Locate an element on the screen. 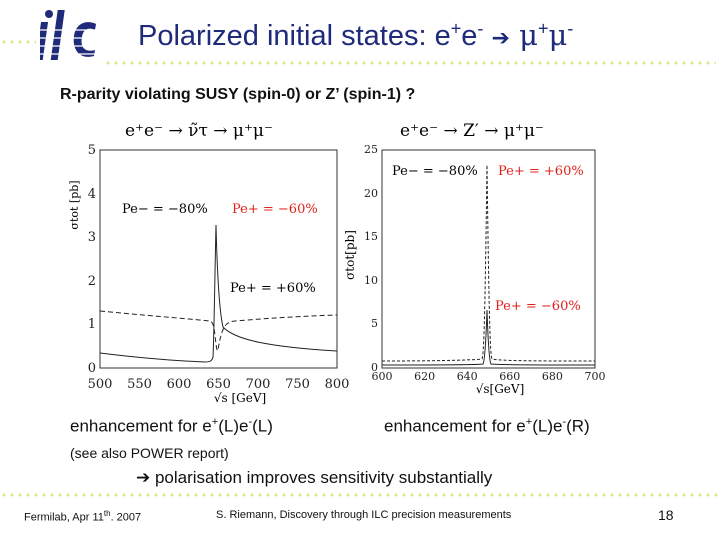  title-mu: μ is located at coordinates (523, 35).